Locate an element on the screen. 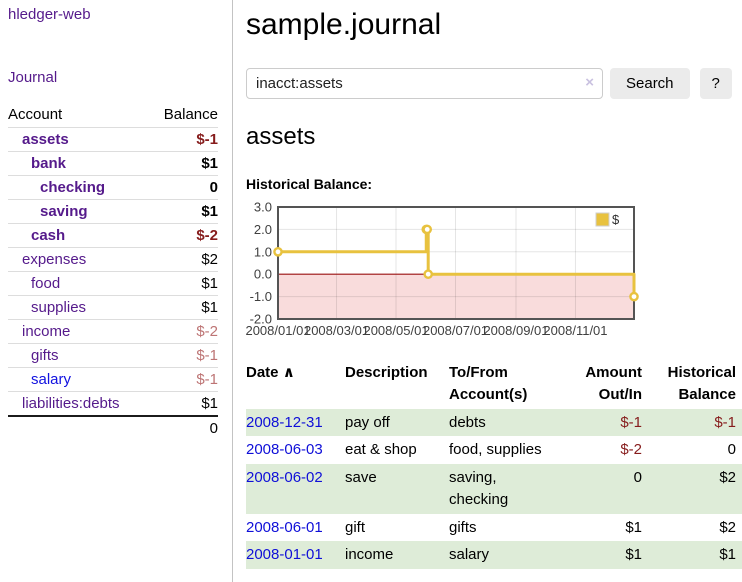  transaction-date-link: 2008-06-03 is located at coordinates (284, 450).